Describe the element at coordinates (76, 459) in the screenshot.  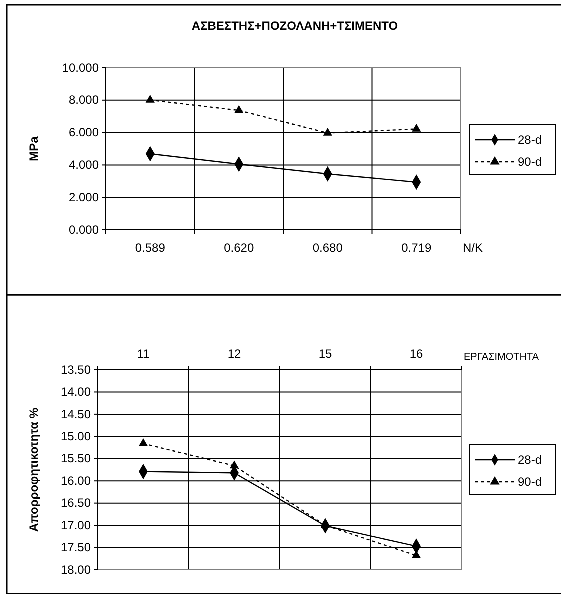
I see `y-tick-label: 15.50` at that location.